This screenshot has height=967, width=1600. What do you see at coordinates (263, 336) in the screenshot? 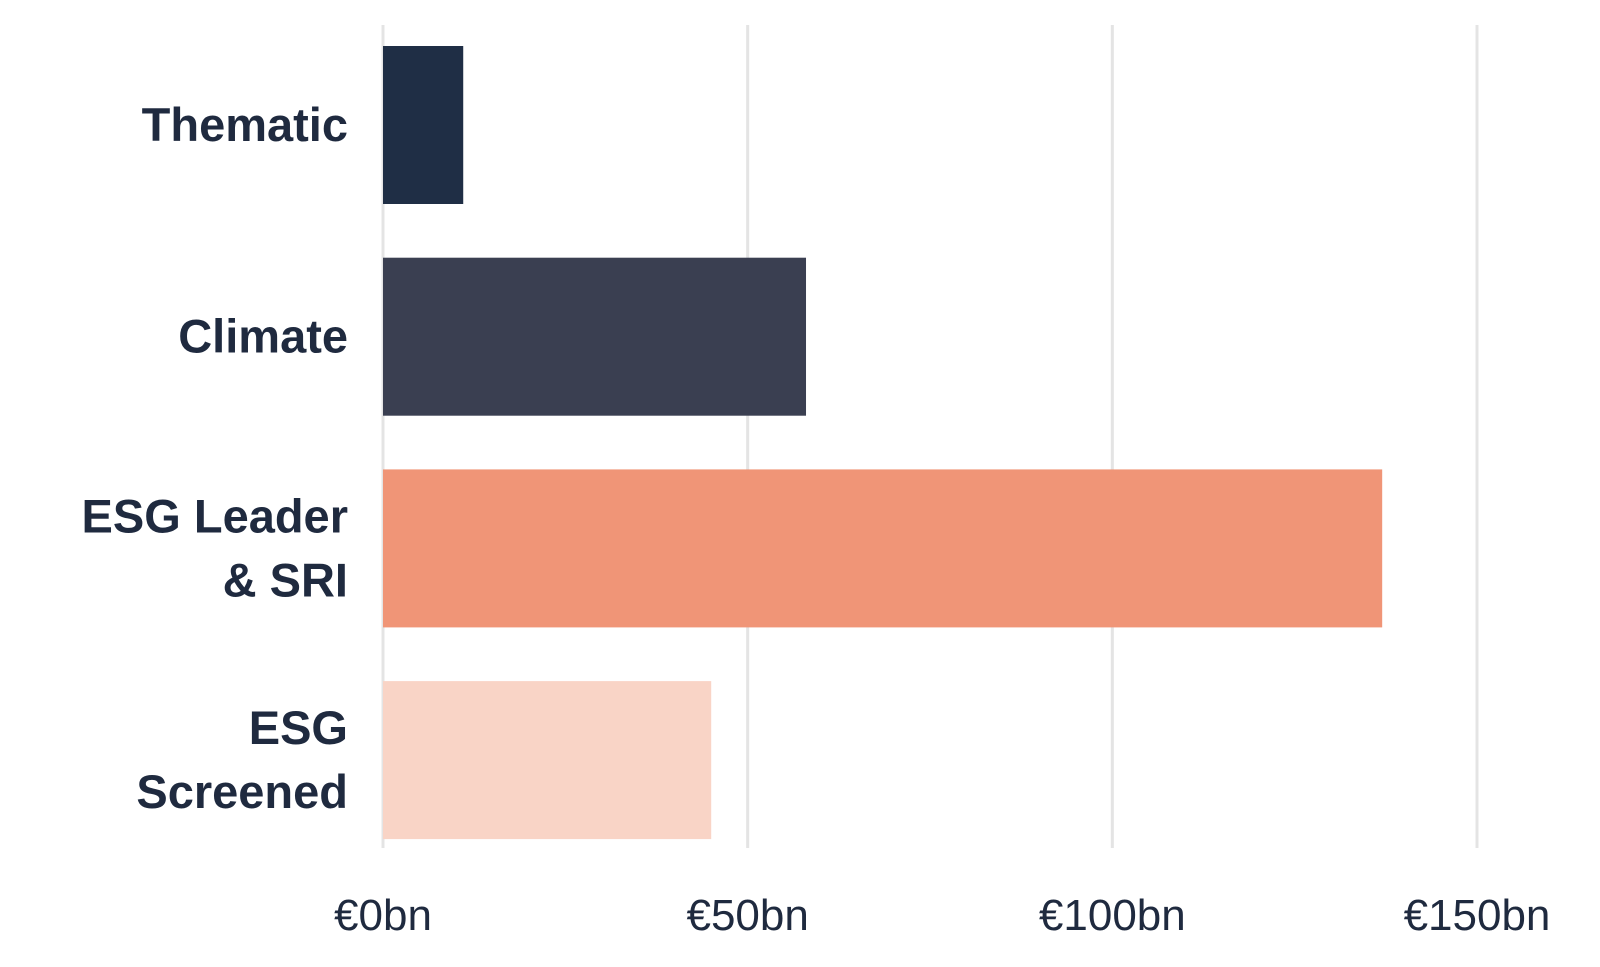
I see `category-label: Climate` at bounding box center [263, 336].